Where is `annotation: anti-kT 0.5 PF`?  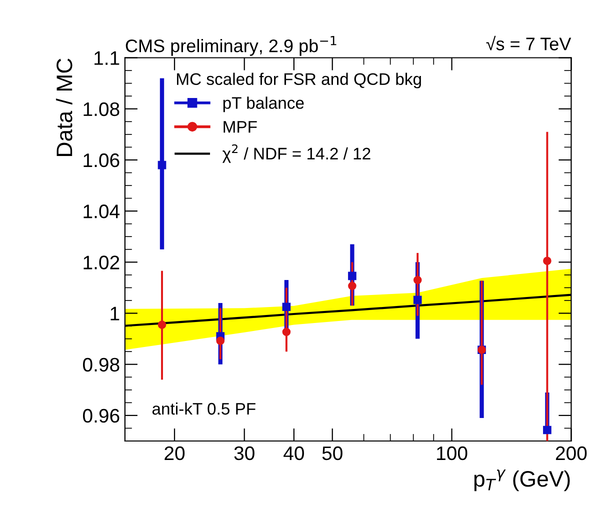
annotation: anti-kT 0.5 PF is located at coordinates (204, 408).